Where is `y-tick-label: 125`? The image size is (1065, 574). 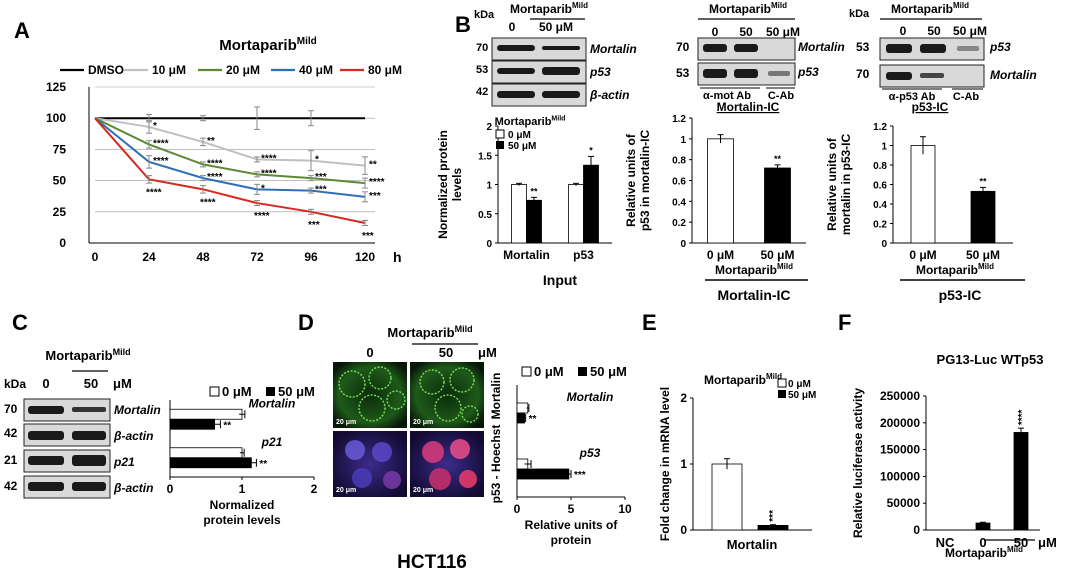 y-tick-label: 125 is located at coordinates (56, 87).